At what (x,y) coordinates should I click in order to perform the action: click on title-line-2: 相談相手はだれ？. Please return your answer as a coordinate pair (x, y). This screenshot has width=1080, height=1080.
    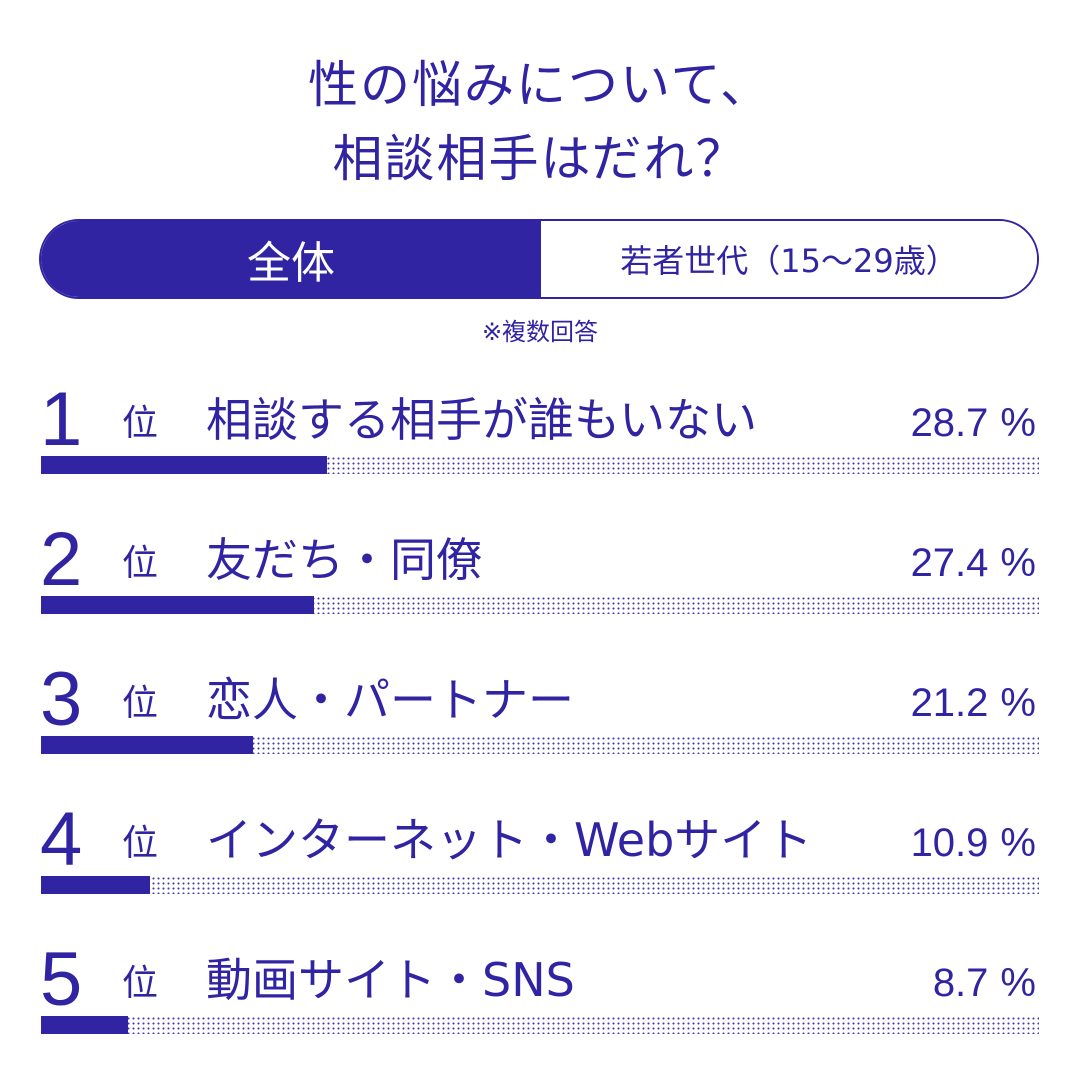
    Looking at the image, I should click on (540, 159).